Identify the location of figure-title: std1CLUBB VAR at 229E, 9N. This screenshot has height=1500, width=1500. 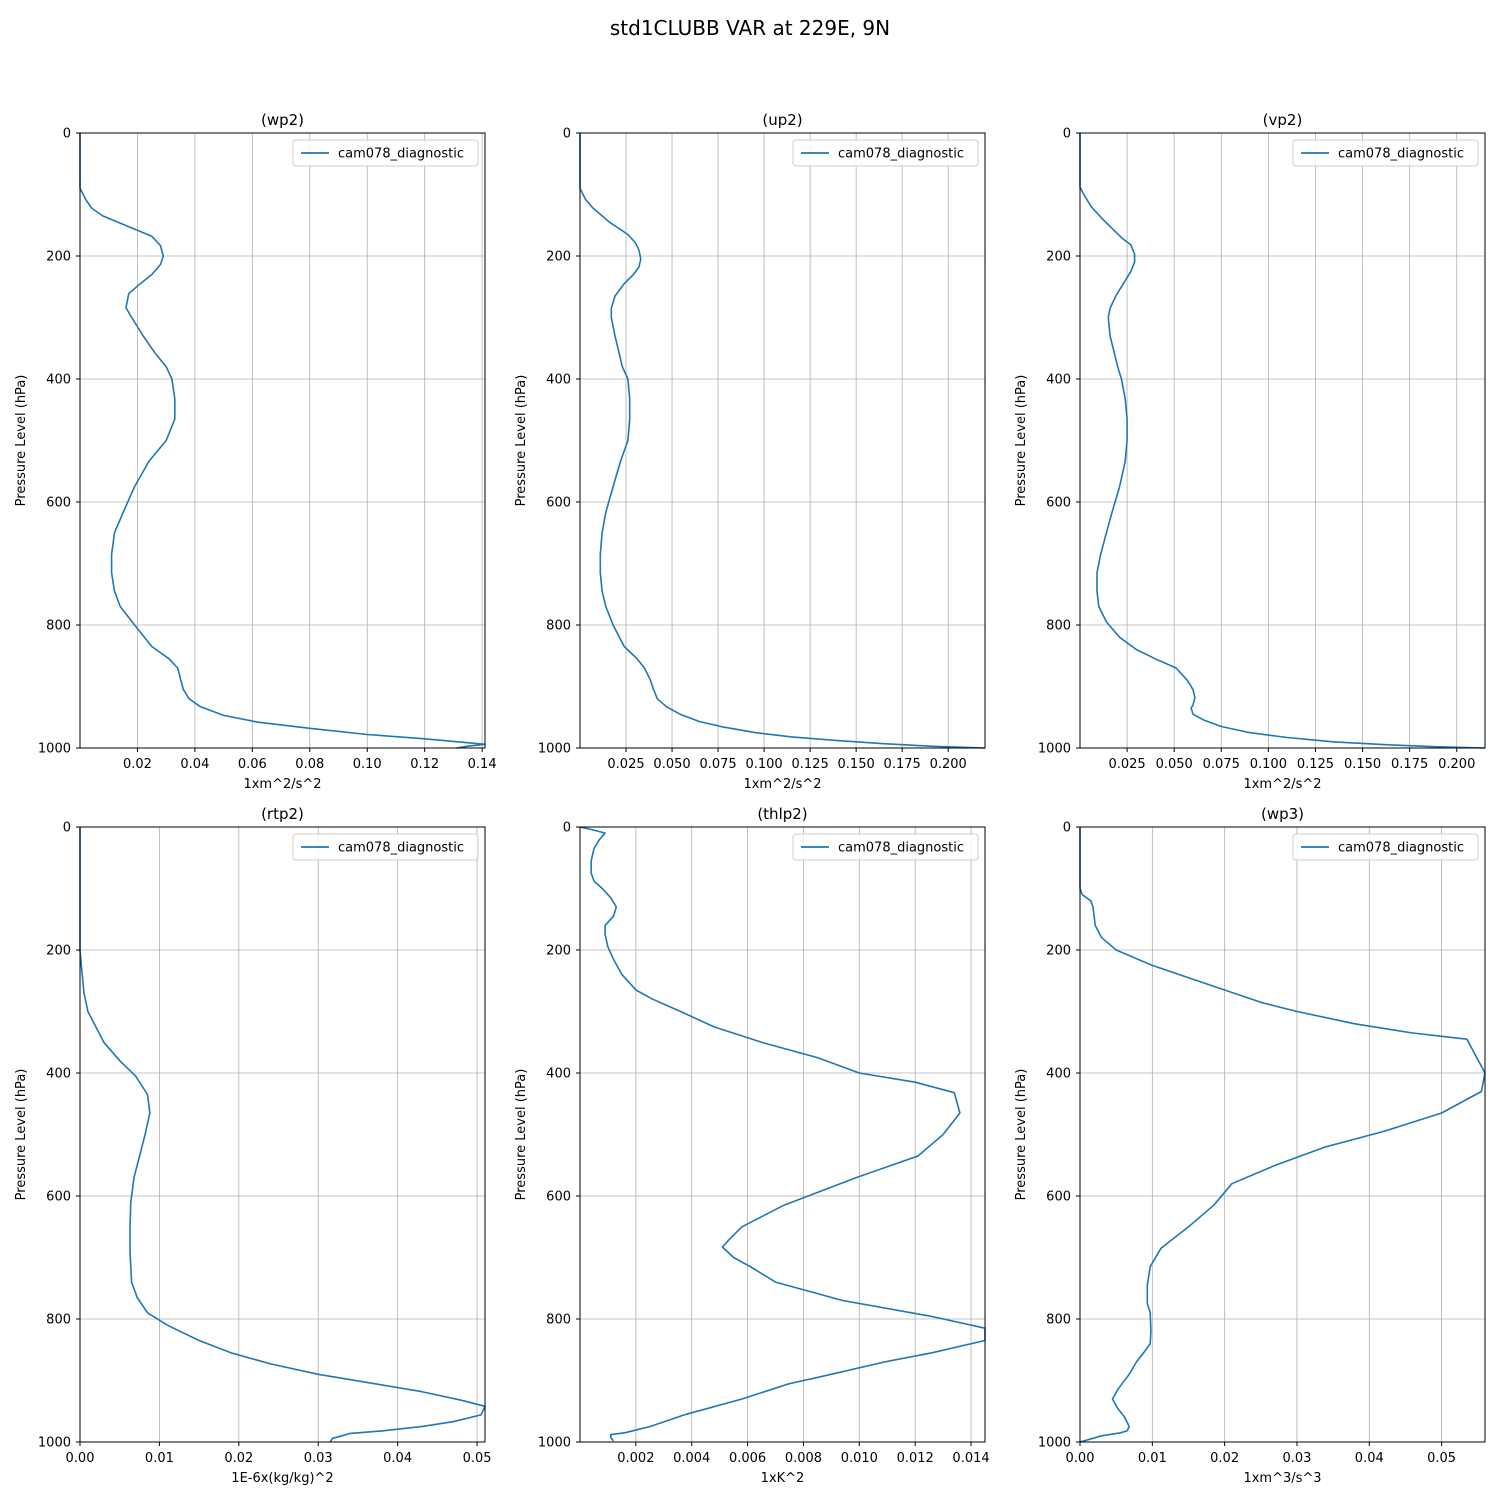
(750, 28).